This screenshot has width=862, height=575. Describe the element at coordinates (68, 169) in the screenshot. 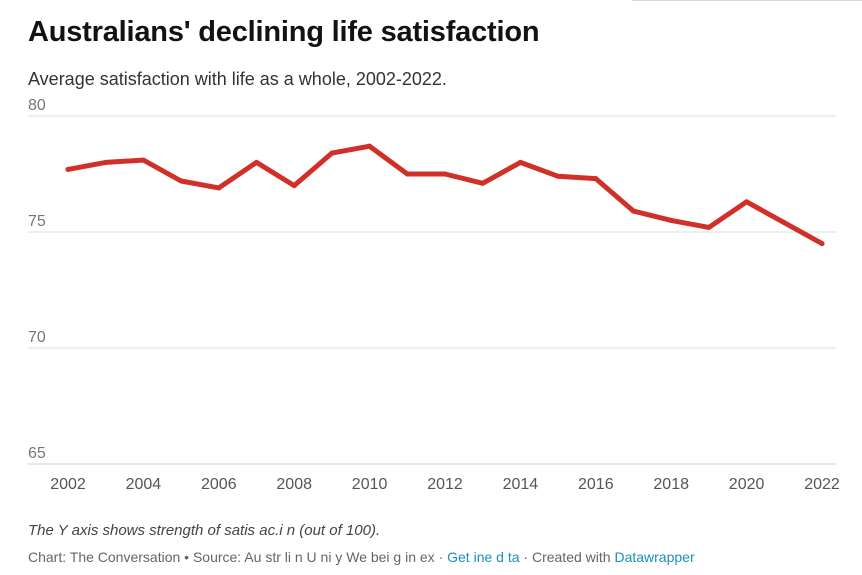

I see `data-point-2002` at that location.